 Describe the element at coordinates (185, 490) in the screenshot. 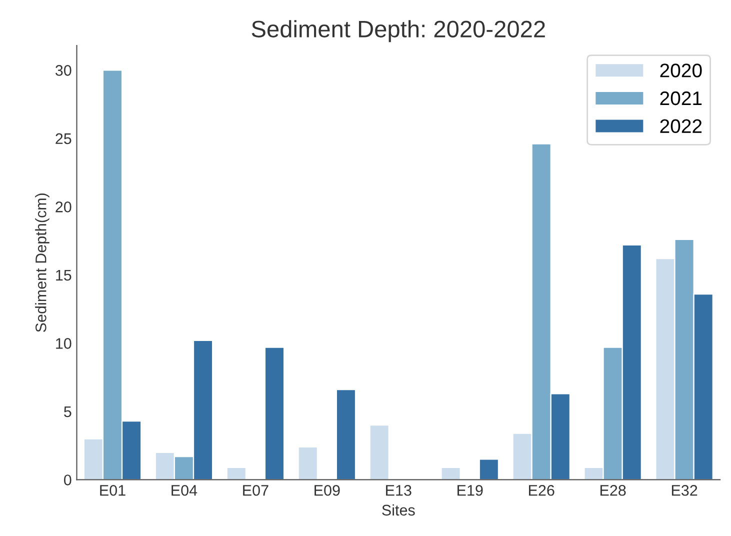

I see `x-tick-label: E04` at that location.